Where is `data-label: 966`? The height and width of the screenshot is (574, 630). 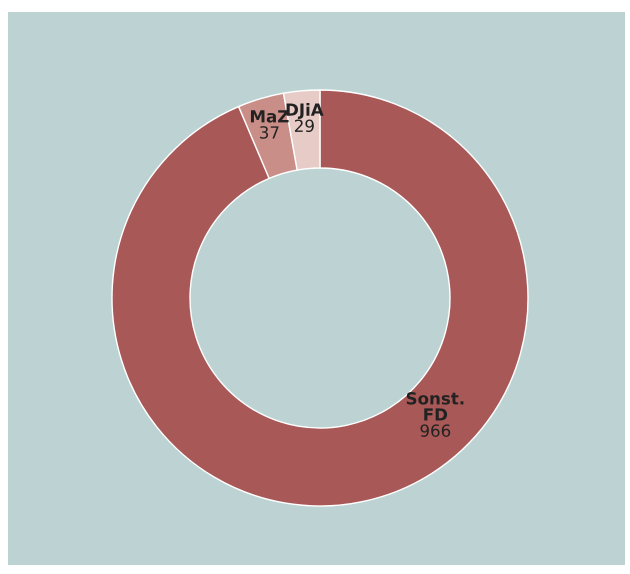
data-label: 966 is located at coordinates (435, 430).